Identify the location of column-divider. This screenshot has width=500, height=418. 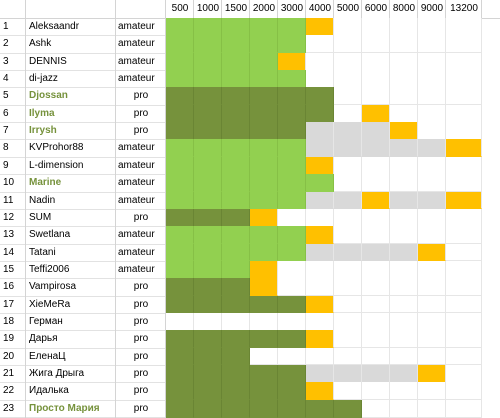
(165, 209).